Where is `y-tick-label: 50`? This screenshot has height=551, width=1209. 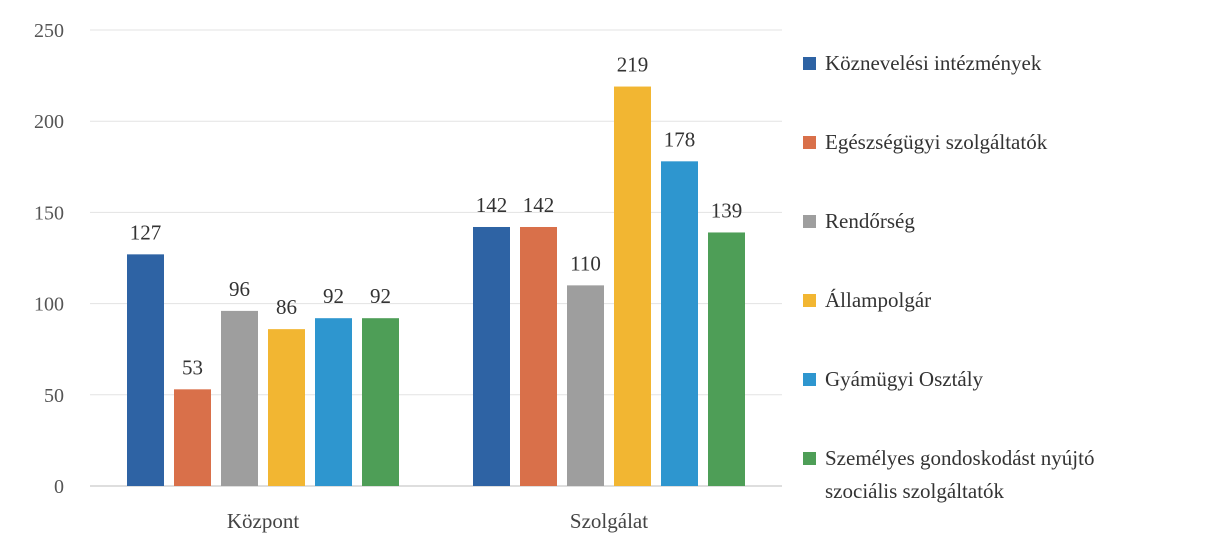 y-tick-label: 50 is located at coordinates (54, 396).